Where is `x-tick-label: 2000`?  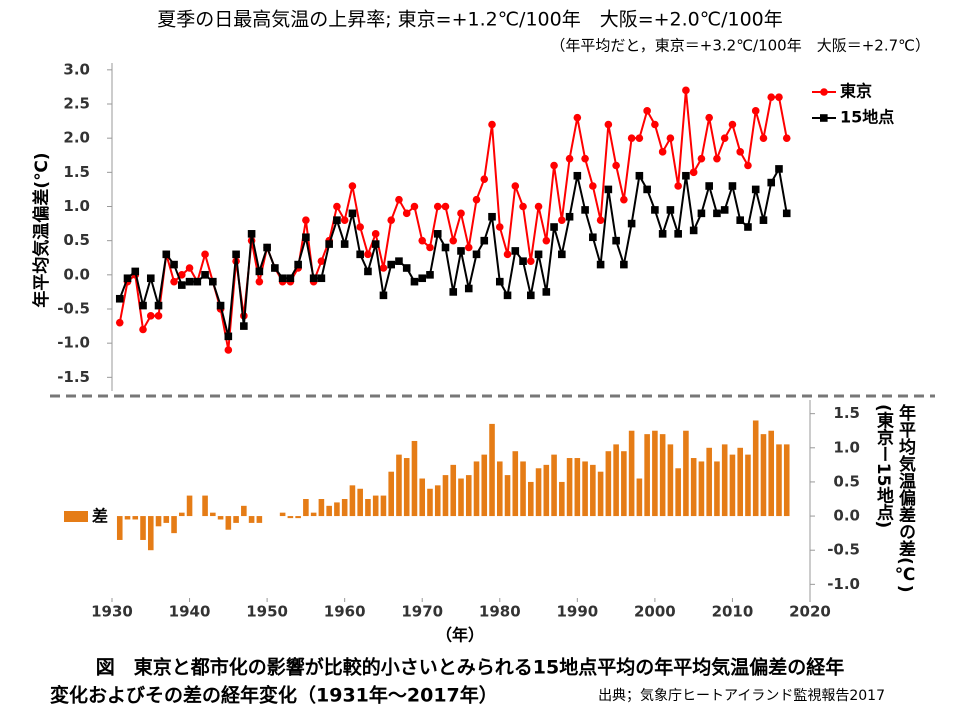 x-tick-label: 2000 is located at coordinates (655, 612).